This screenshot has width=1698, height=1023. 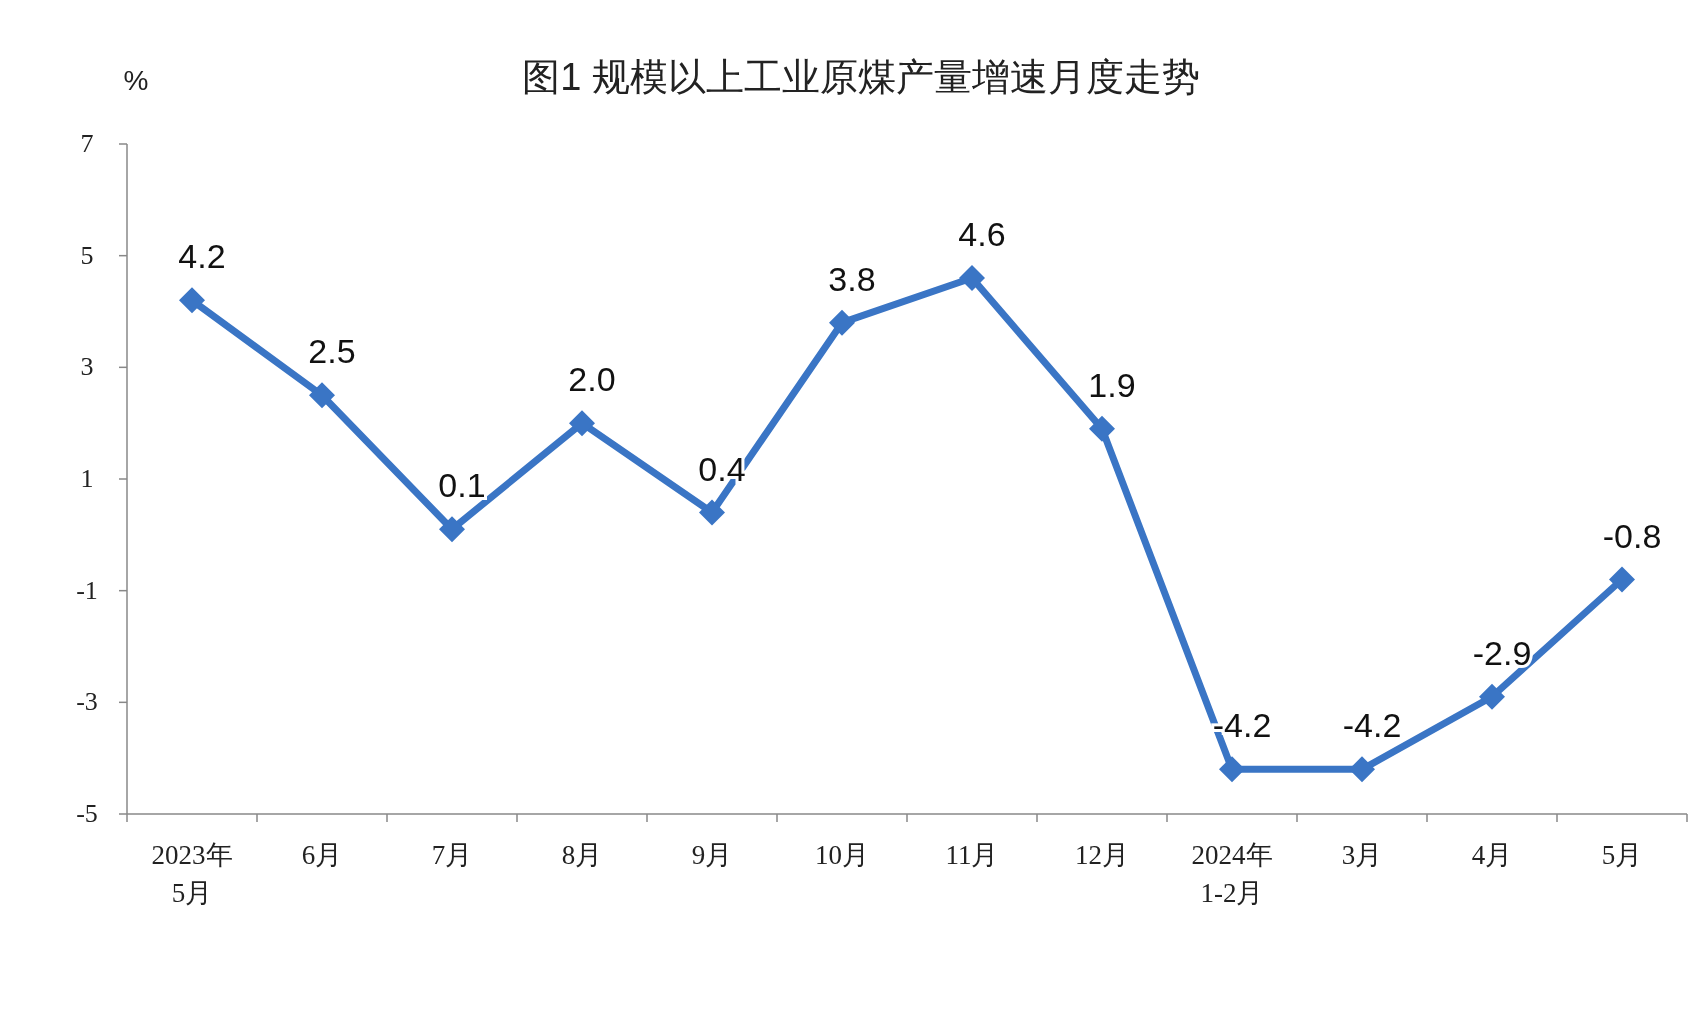 What do you see at coordinates (452, 855) in the screenshot?
I see `x-tick-label: 7月` at bounding box center [452, 855].